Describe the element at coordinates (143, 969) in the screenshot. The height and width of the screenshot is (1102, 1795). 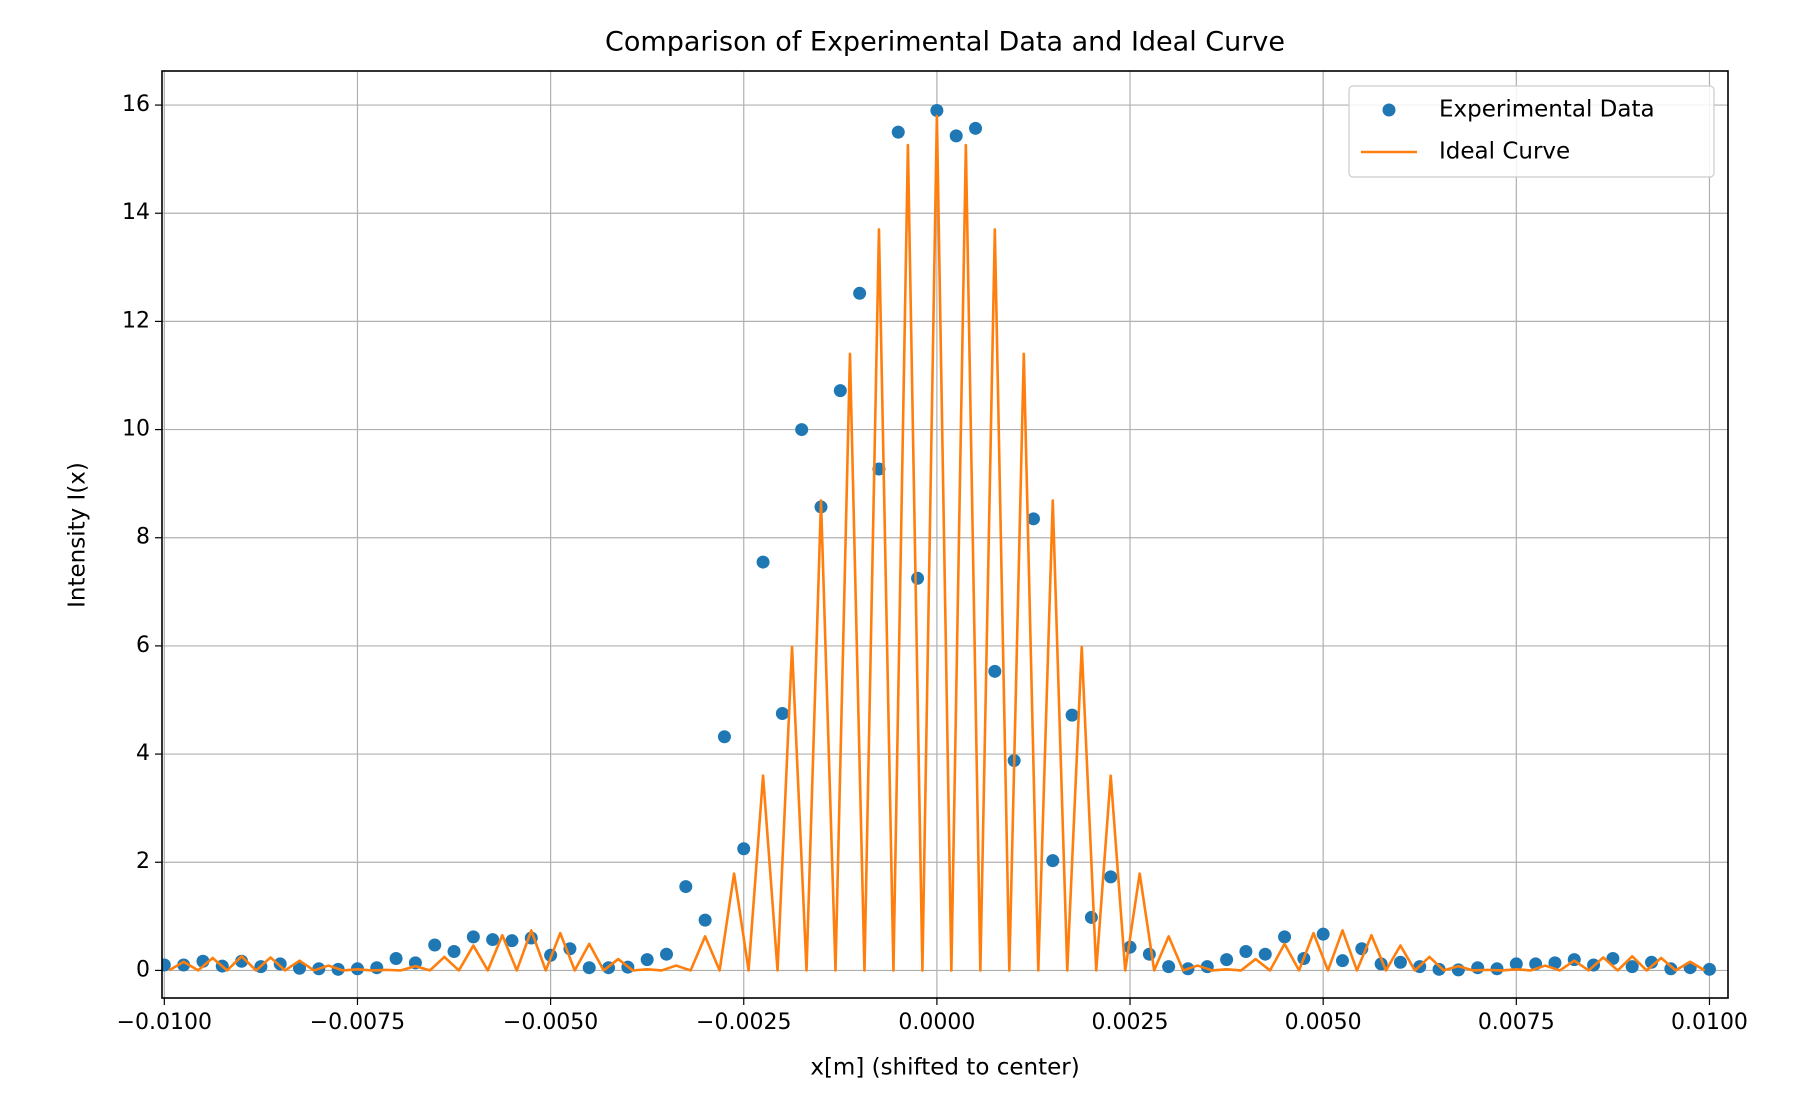
I see `y-tick-label: 0` at that location.